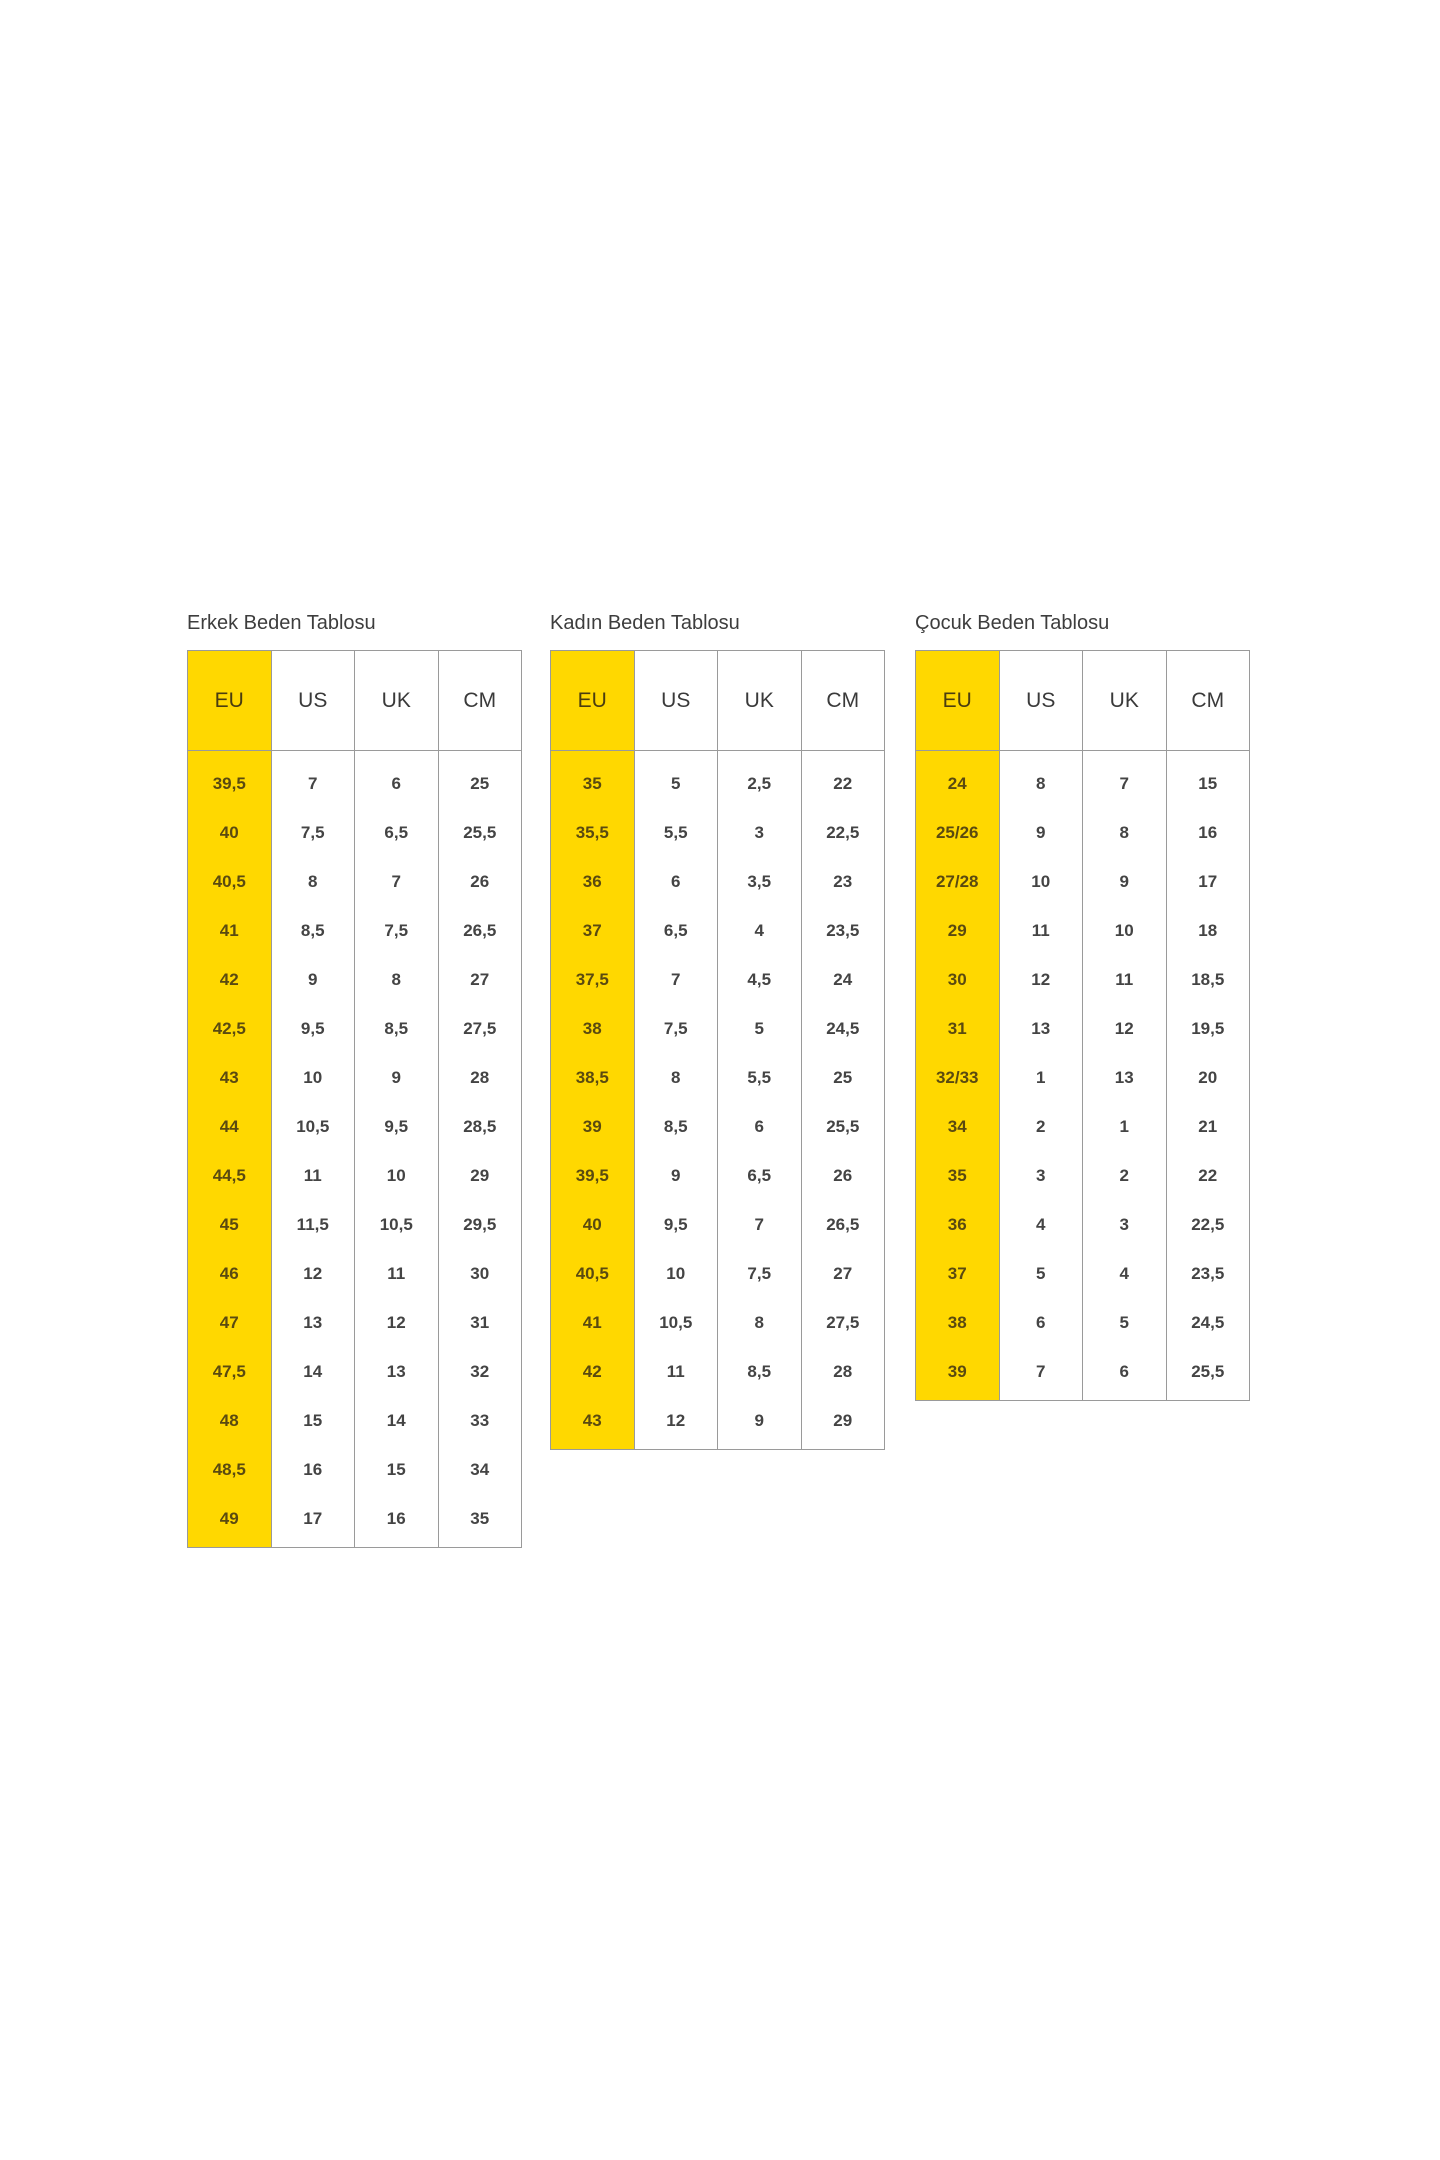 Image resolution: width=1440 pixels, height=2160 pixels. I want to click on table-row: 42 11 8,5 28, so click(717, 1371).